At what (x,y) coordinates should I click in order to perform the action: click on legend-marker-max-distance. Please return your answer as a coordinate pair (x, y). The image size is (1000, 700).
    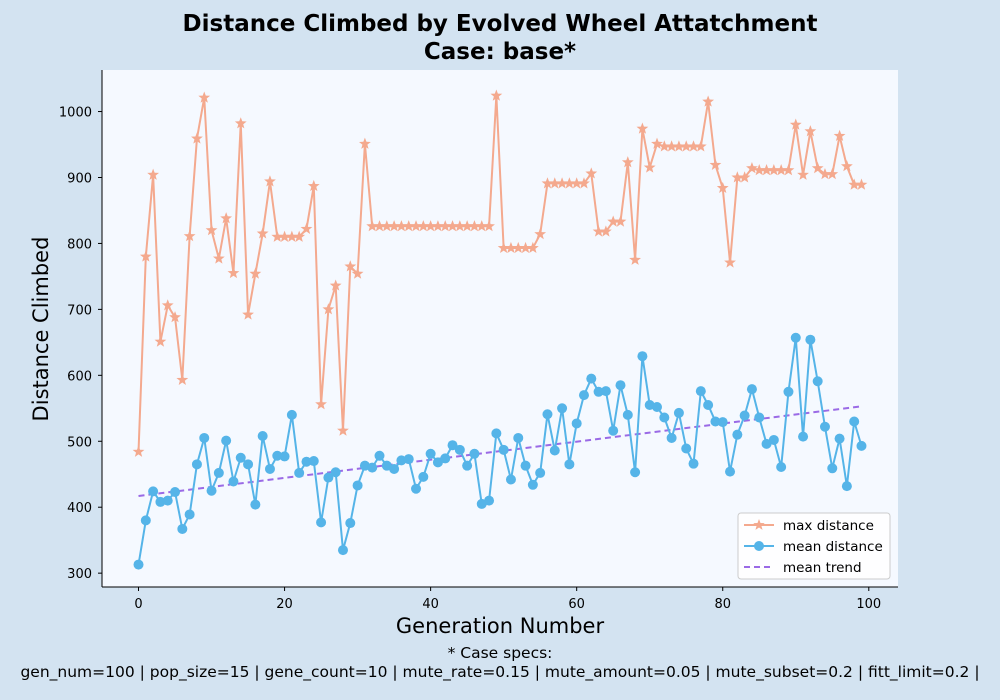
    Looking at the image, I should click on (759, 524).